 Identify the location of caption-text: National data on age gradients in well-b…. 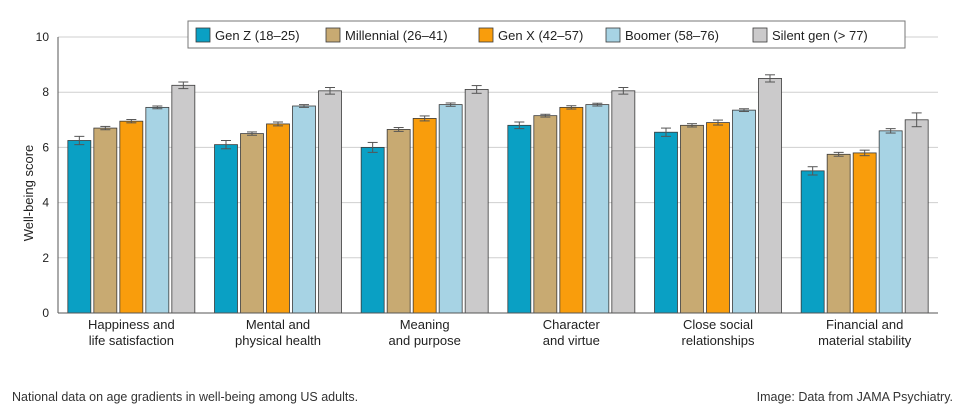
(185, 397).